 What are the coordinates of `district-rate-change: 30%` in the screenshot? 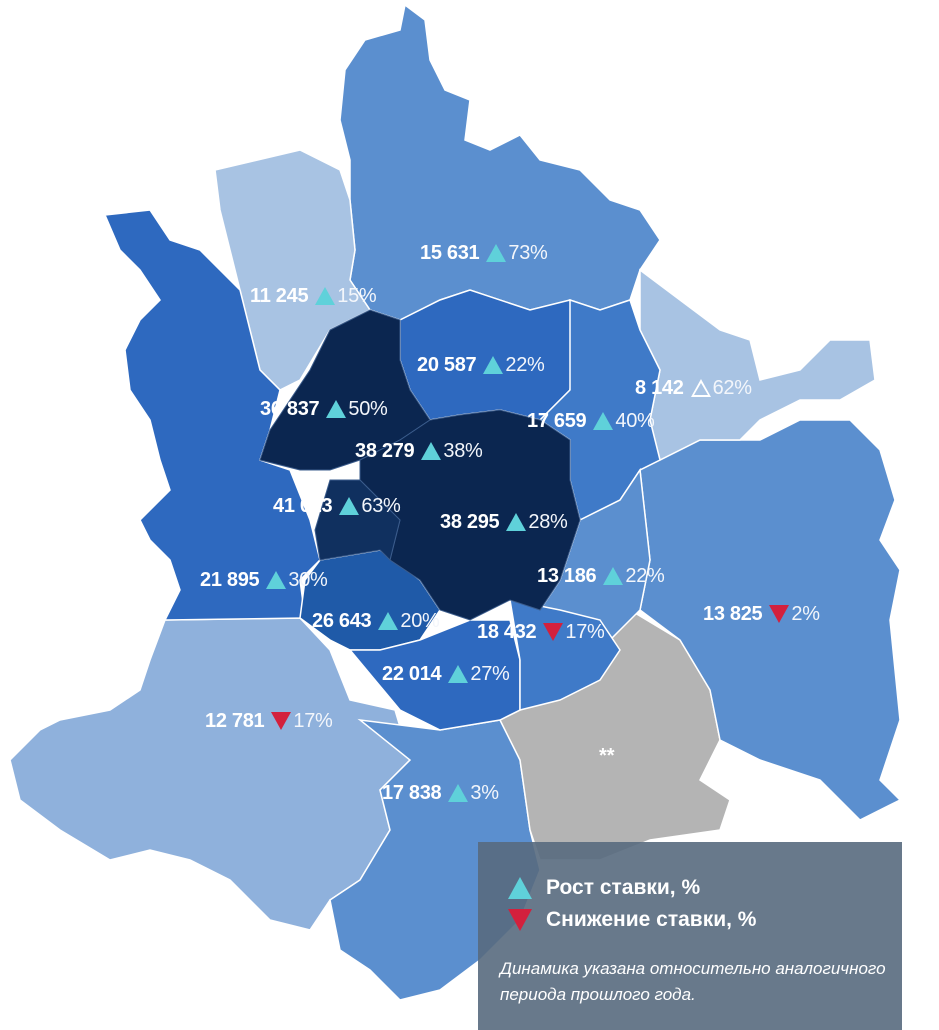 It's located at (308, 580).